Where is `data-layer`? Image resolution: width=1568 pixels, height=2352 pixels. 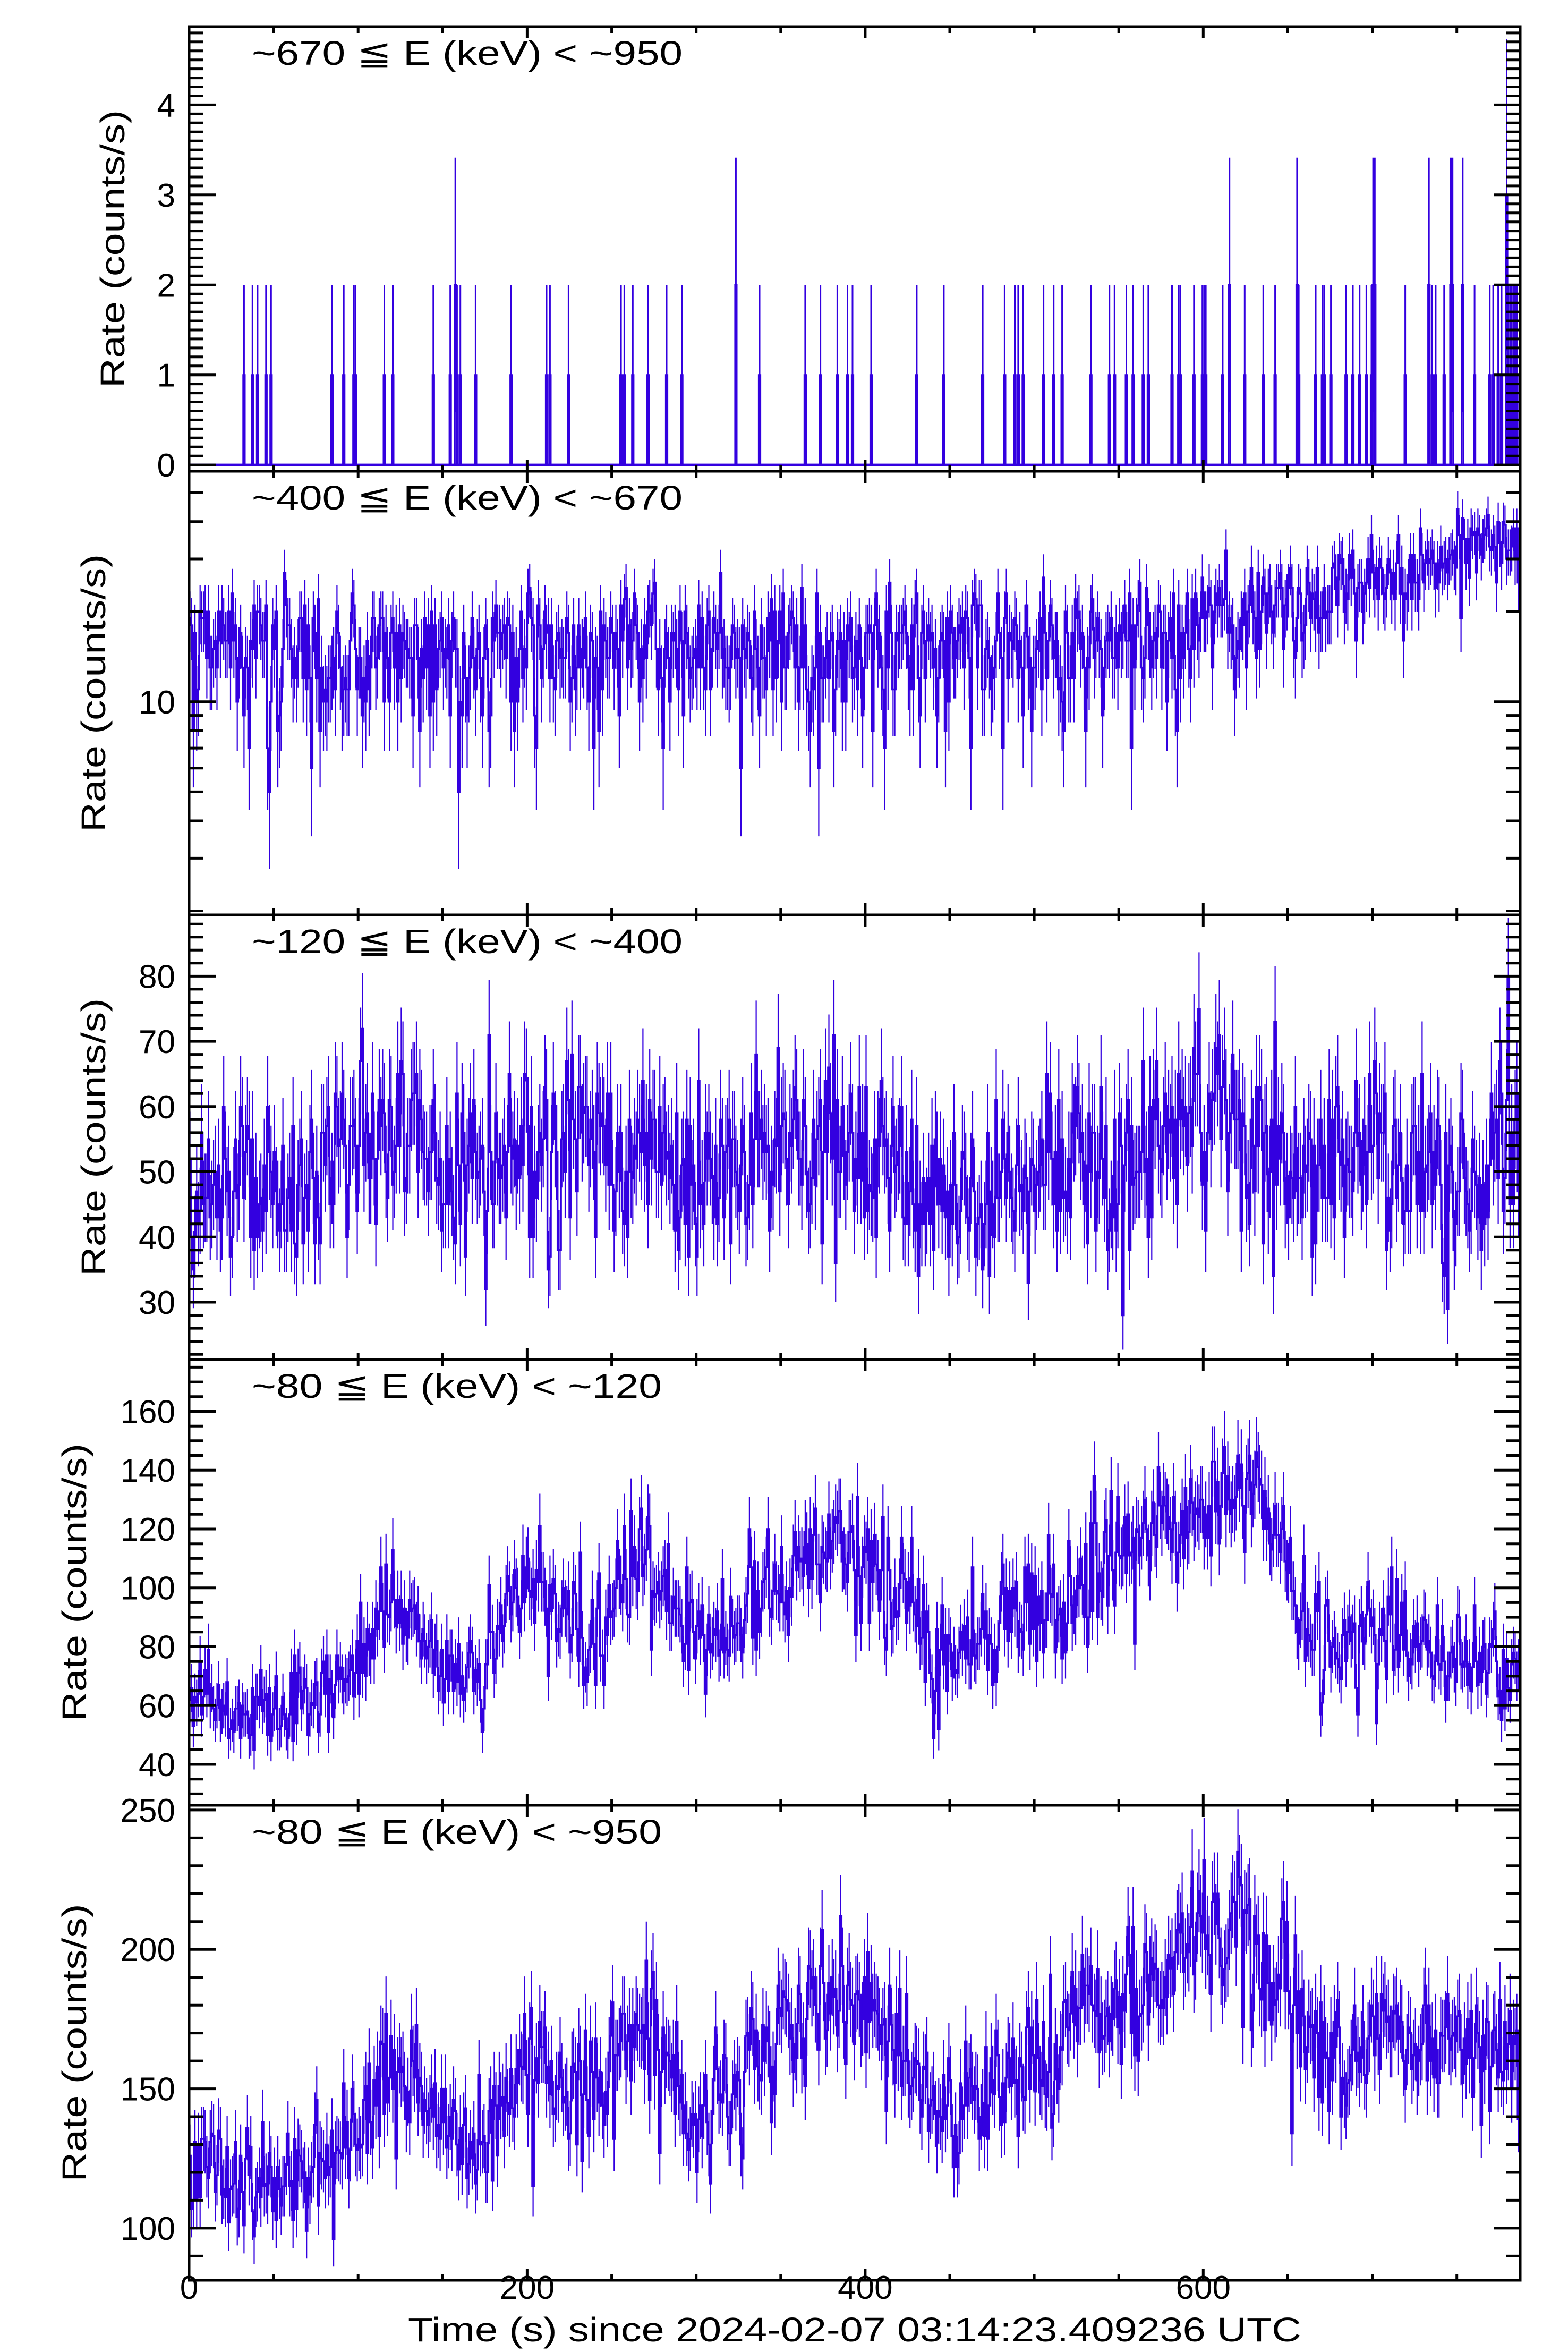
data-layer is located at coordinates (854, 1591).